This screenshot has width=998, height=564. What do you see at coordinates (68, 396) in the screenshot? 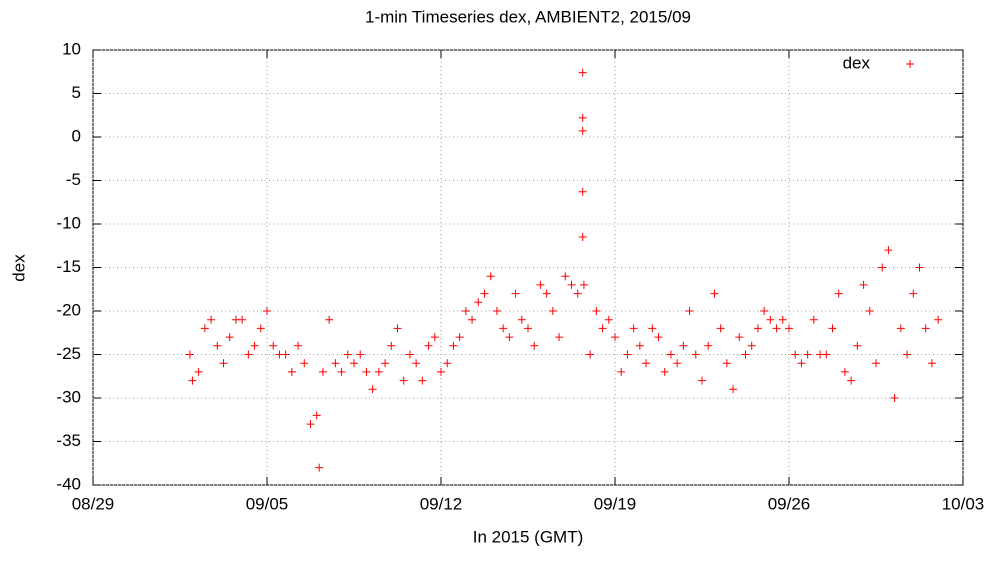
I see `y-tick-label: -30` at bounding box center [68, 396].